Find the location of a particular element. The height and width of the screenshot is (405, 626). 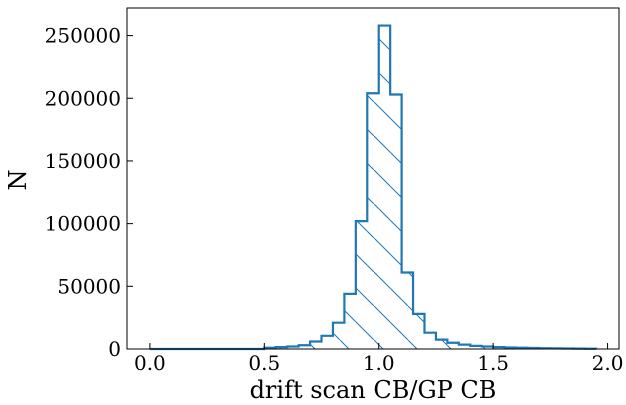

y-tick-label: 250000 is located at coordinates (83, 36).